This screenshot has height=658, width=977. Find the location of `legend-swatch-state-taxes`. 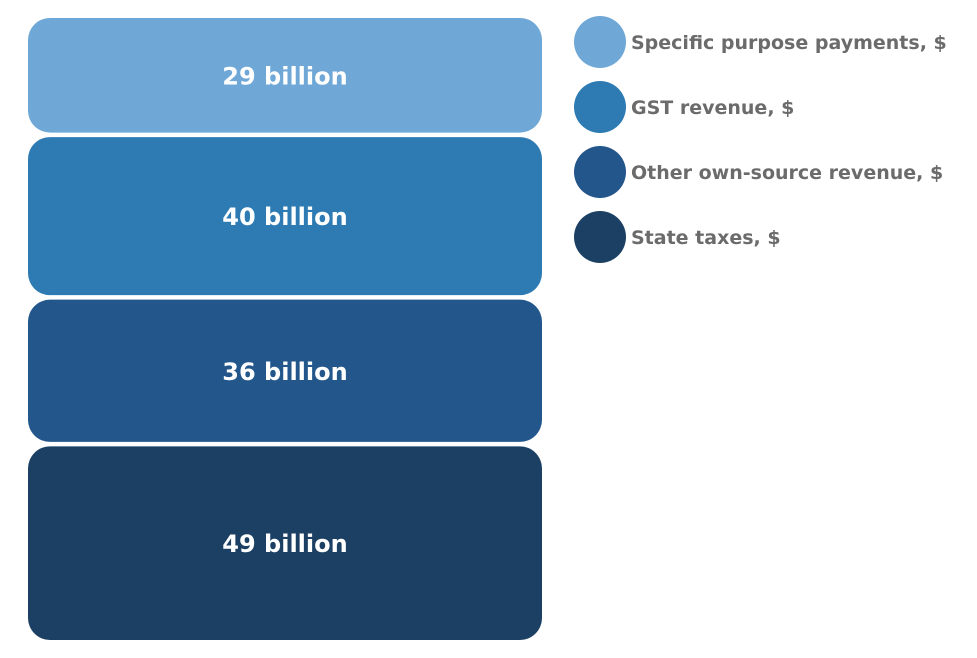

legend-swatch-state-taxes is located at coordinates (600, 237).